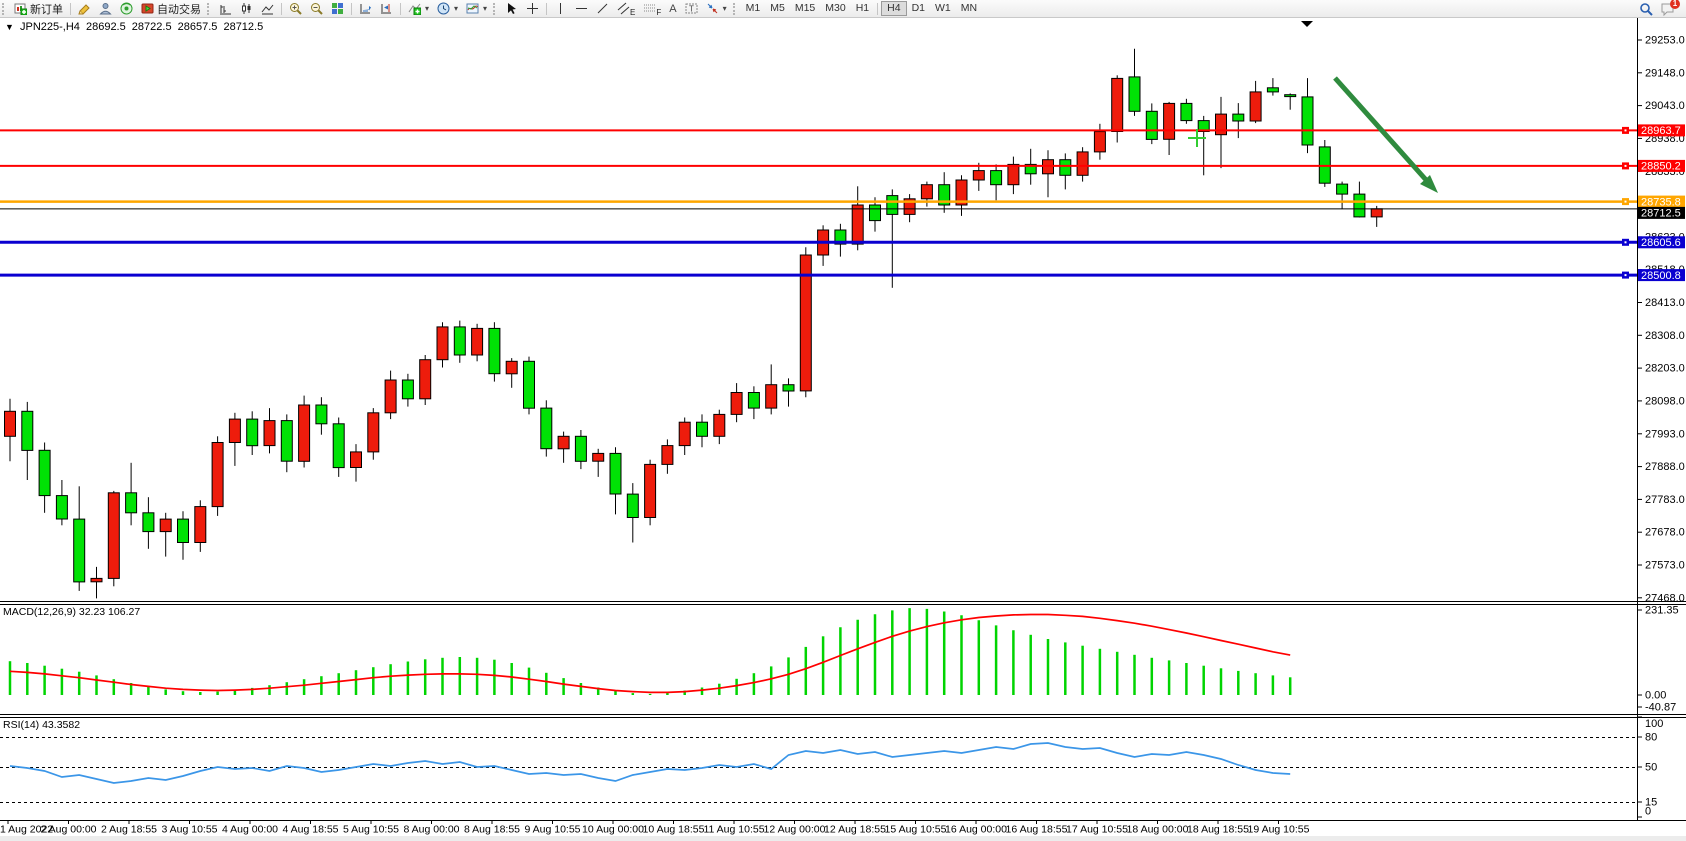 The height and width of the screenshot is (841, 1686). Describe the element at coordinates (476, 9) in the screenshot. I see `templates-button: ▾` at that location.